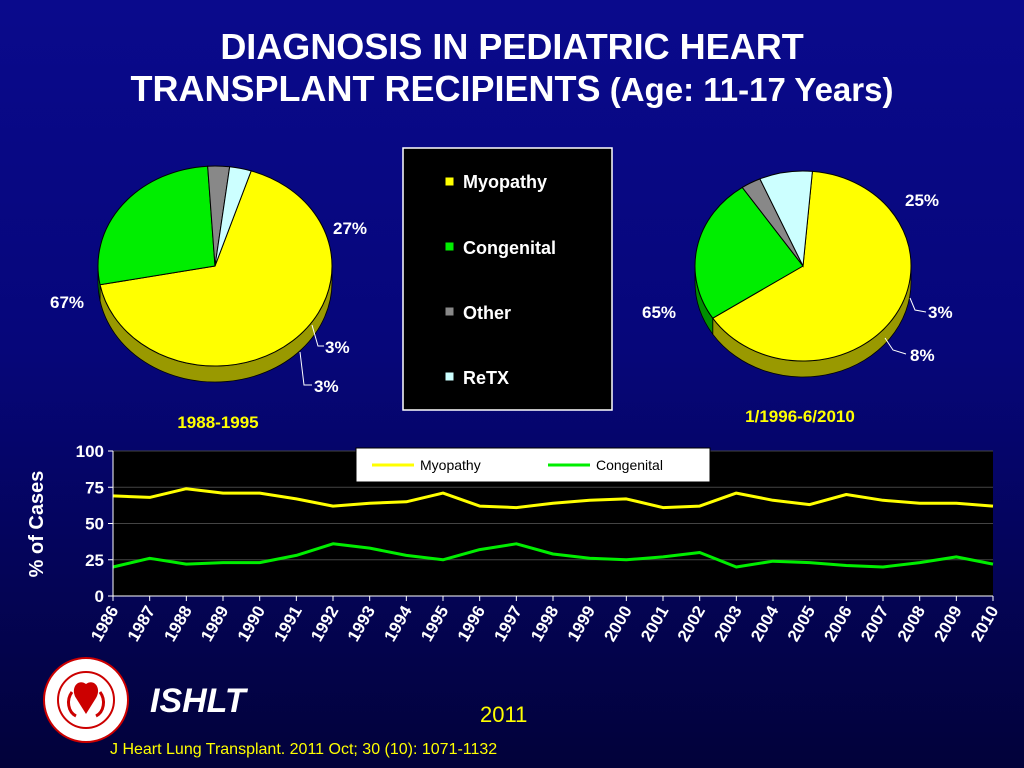  What do you see at coordinates (324, 624) in the screenshot?
I see `x-tick-label: 1992` at bounding box center [324, 624].